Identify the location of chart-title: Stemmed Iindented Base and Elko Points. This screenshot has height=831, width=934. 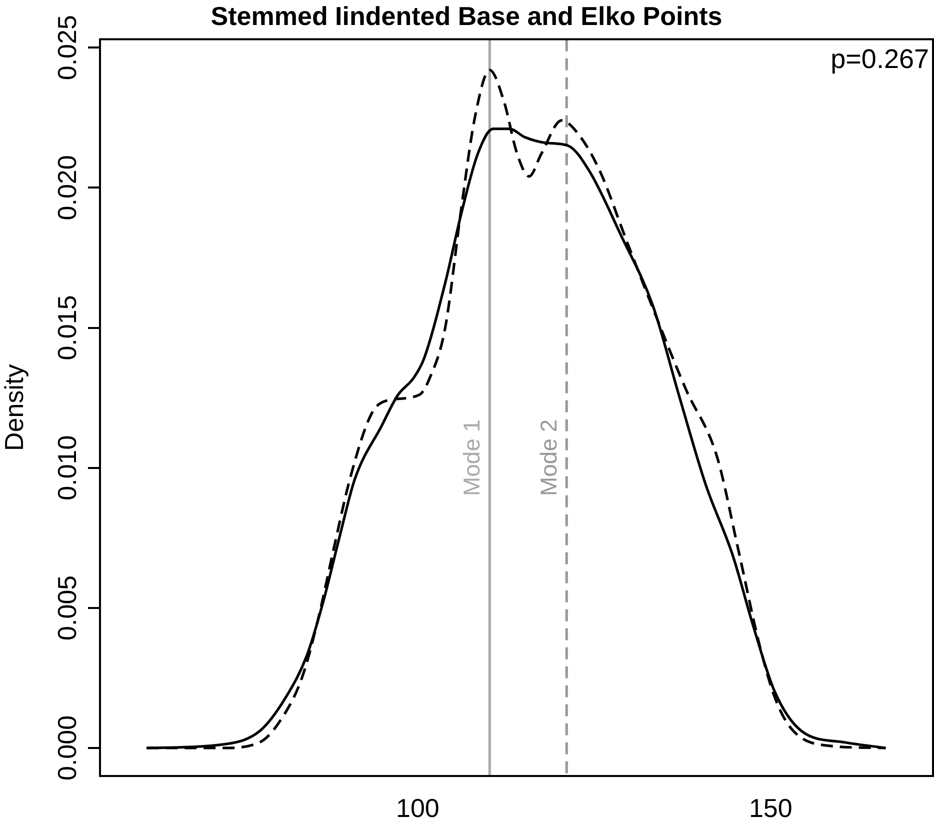
(466, 15).